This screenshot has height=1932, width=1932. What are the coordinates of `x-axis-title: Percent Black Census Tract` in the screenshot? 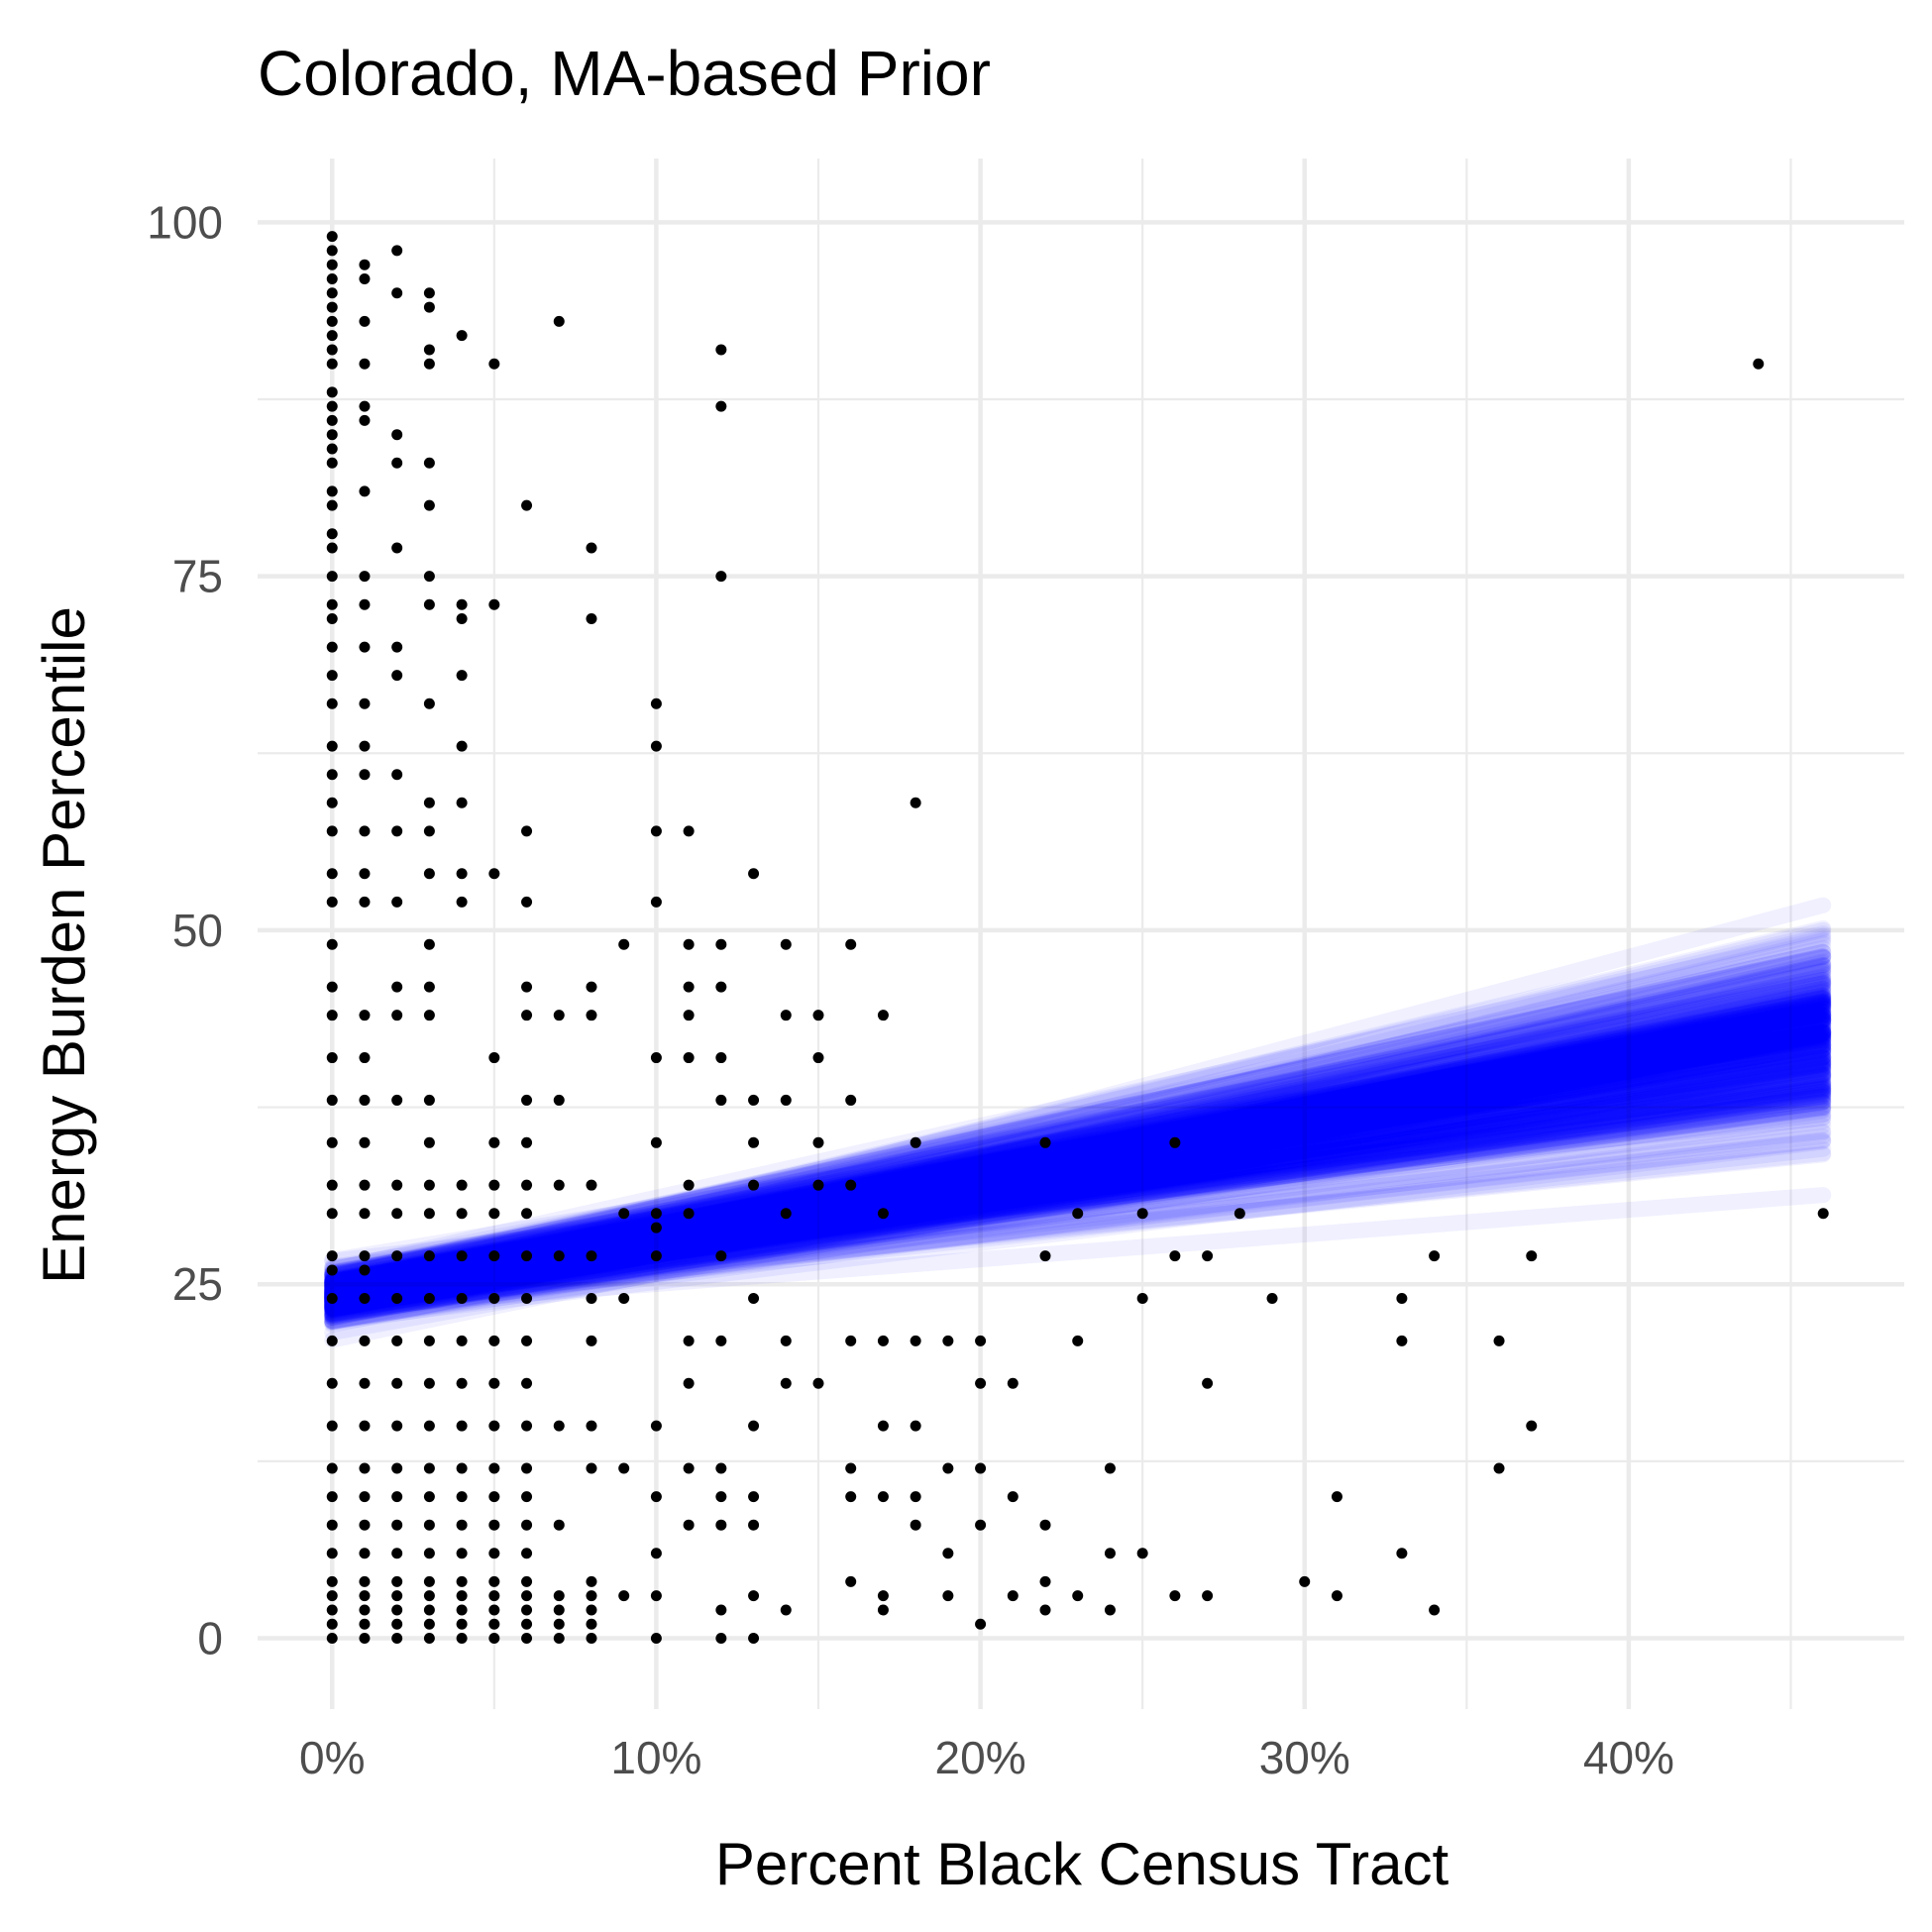 It's located at (1082, 1864).